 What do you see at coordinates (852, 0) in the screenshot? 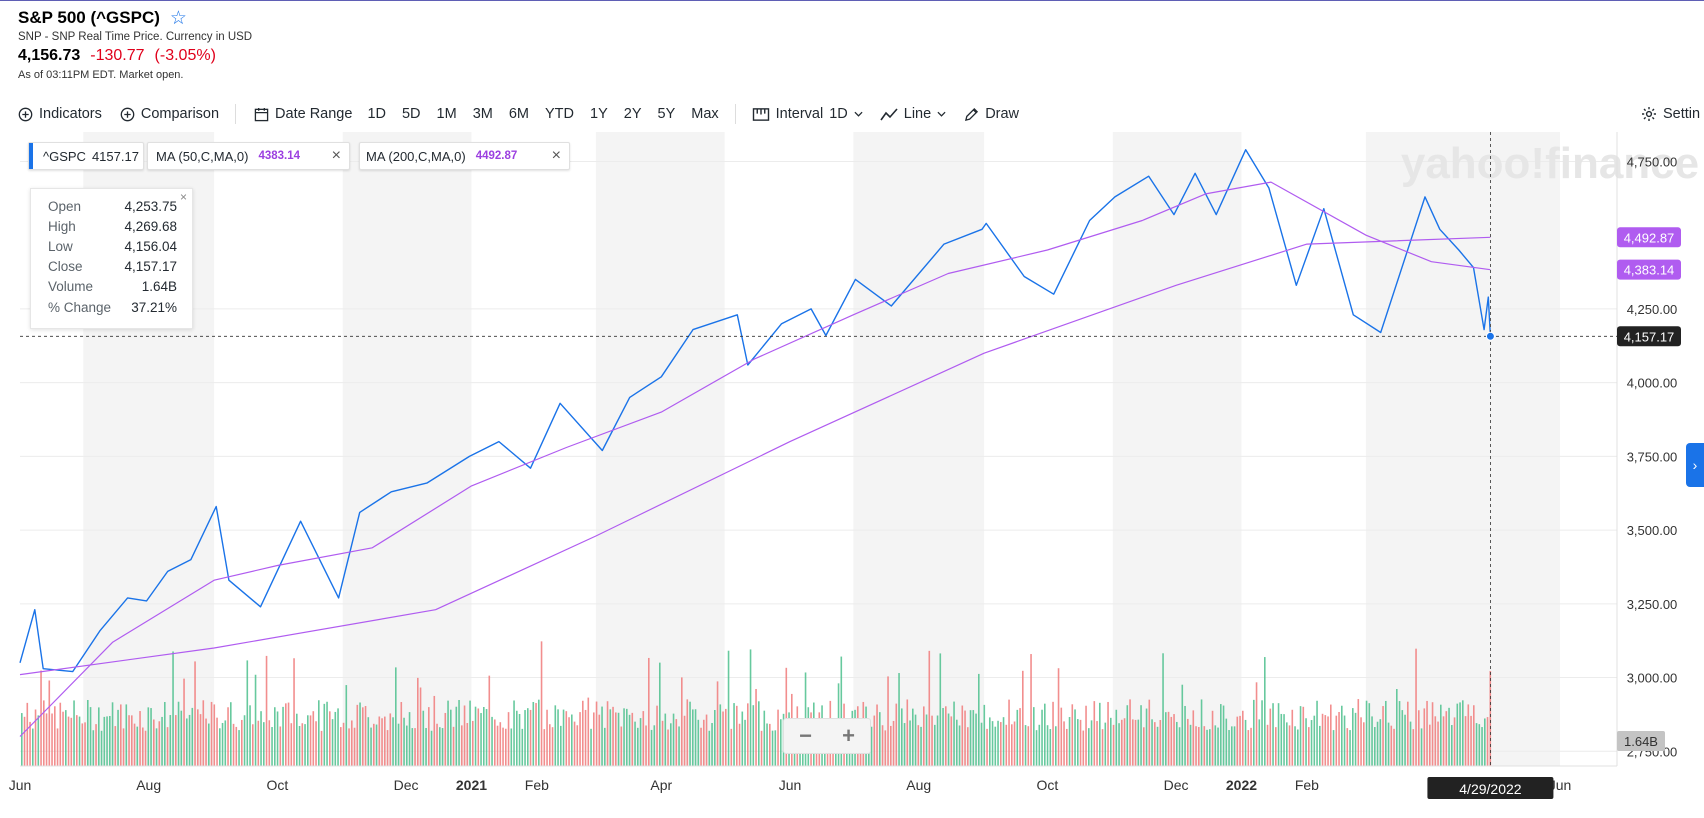
I see `top-border` at bounding box center [852, 0].